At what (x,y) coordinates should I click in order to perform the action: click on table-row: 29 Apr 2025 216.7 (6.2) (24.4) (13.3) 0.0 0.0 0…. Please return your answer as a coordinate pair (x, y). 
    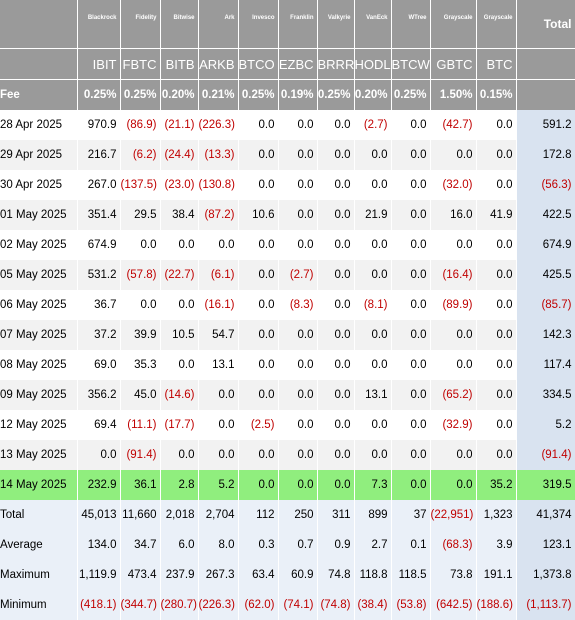
    Looking at the image, I should click on (287, 155).